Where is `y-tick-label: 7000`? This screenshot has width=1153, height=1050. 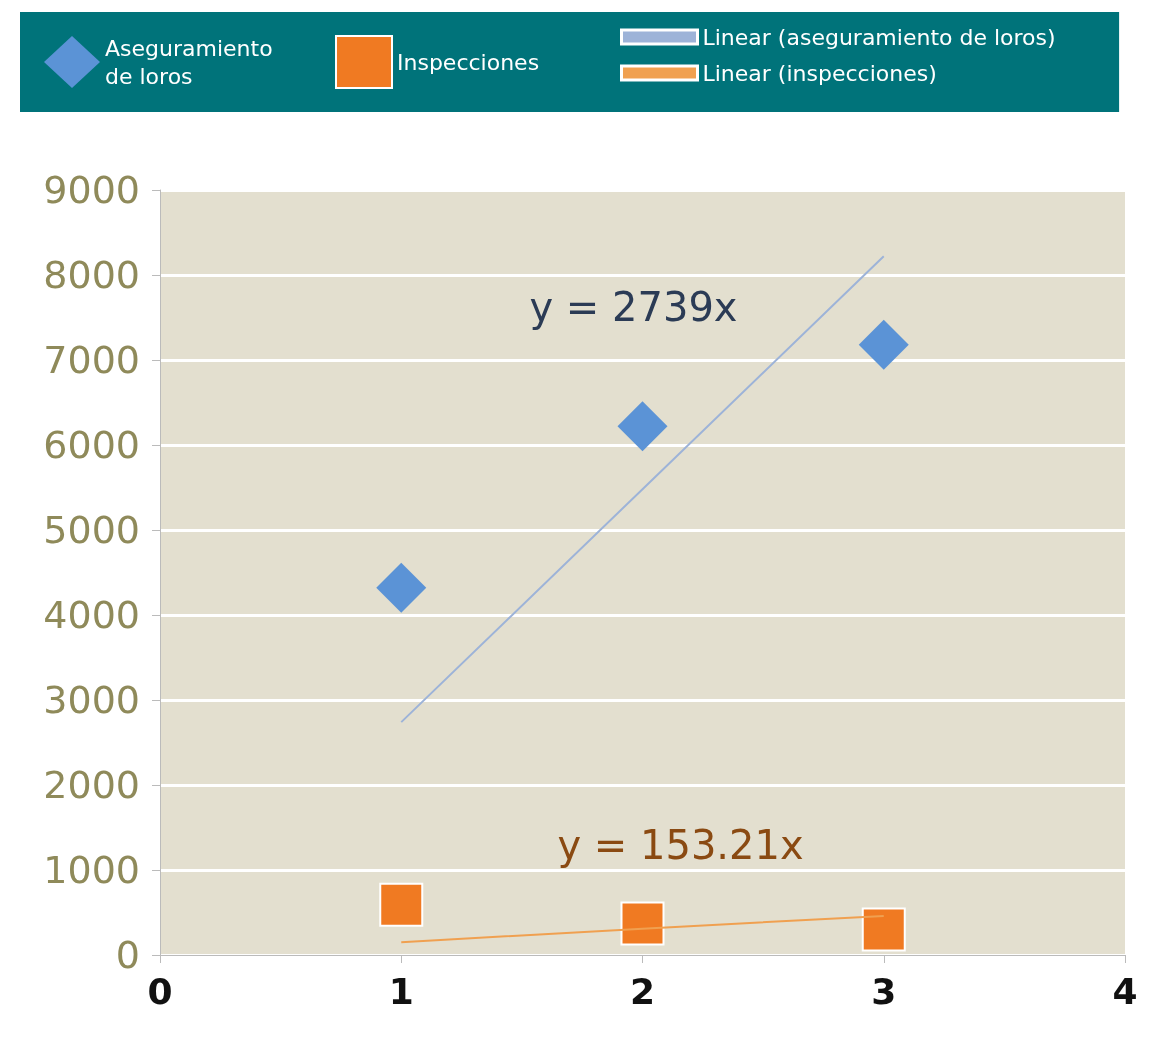
y-tick-label: 7000 is located at coordinates (91, 360).